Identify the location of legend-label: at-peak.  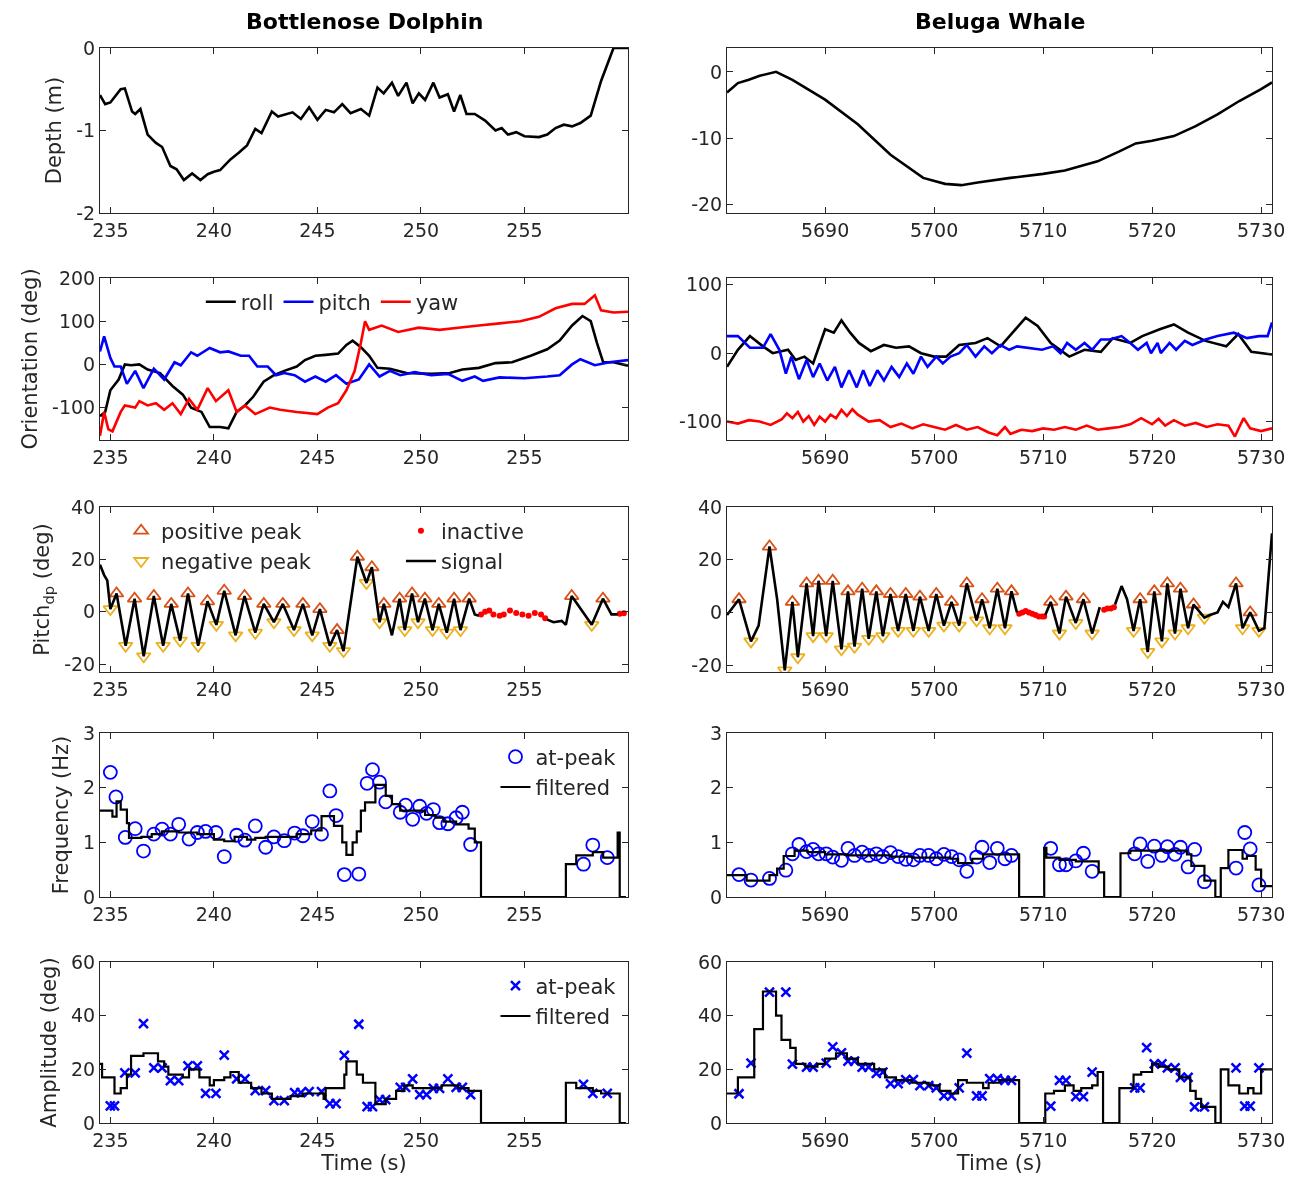
(576, 986).